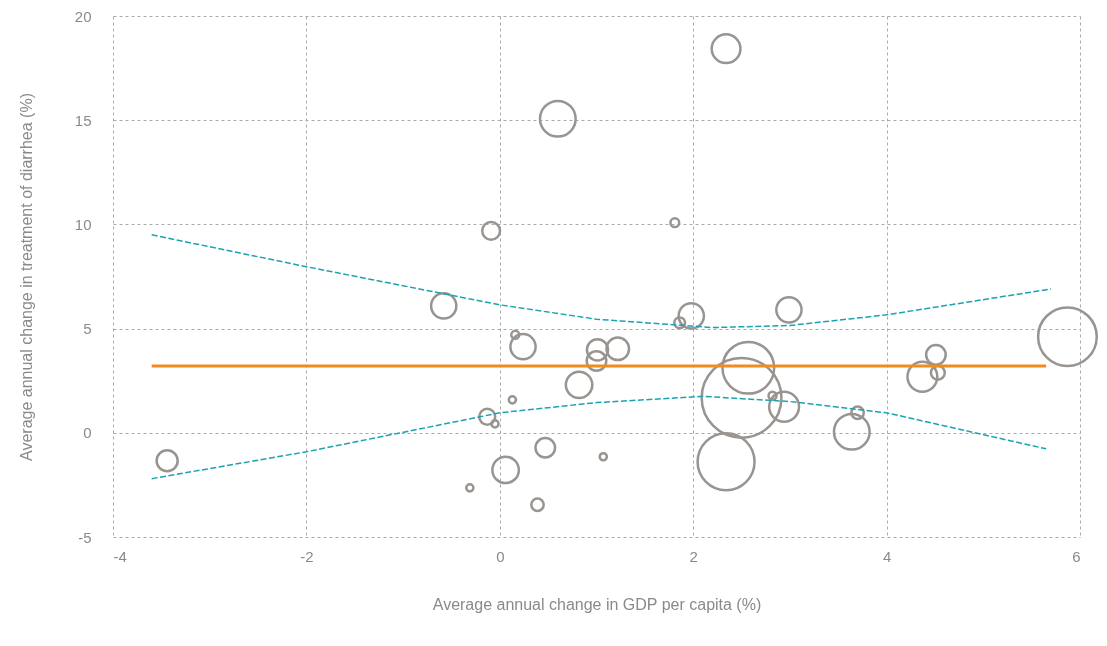 This screenshot has height=646, width=1107. Describe the element at coordinates (1076, 556) in the screenshot. I see `x-tick-label: 6` at that location.